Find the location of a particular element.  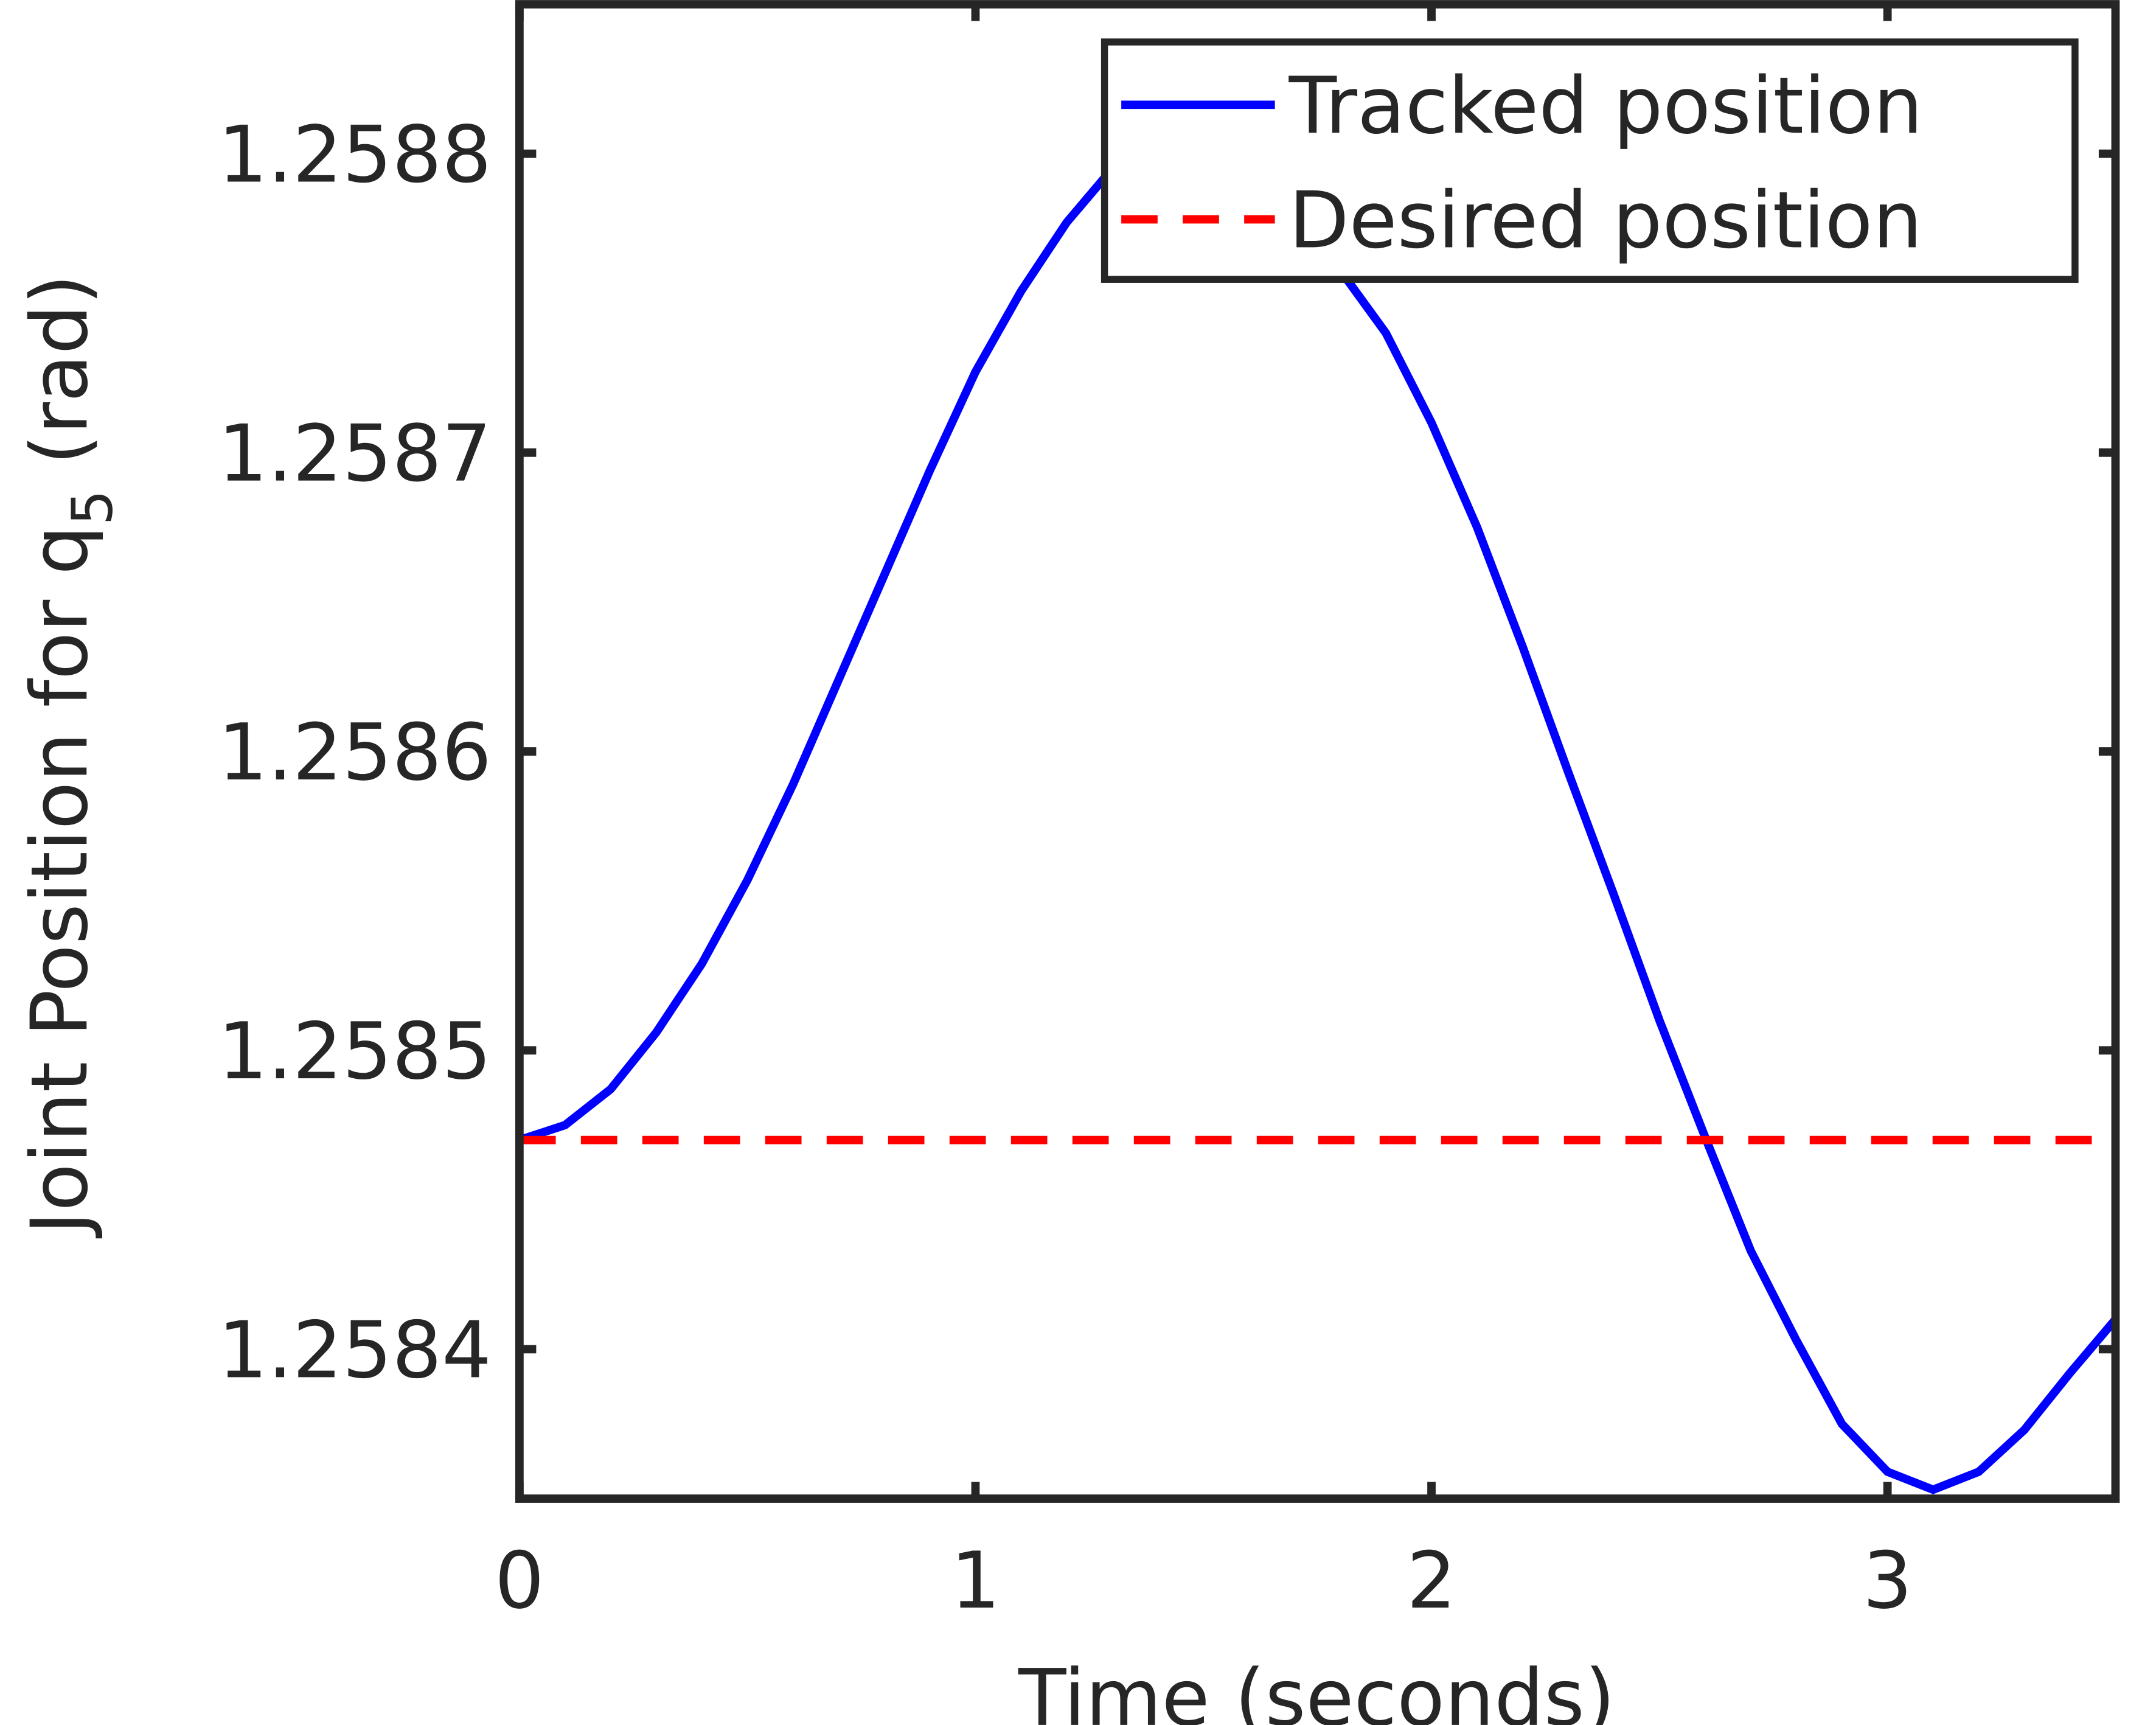

y-tick-label: 1.2588 is located at coordinates (355, 155).